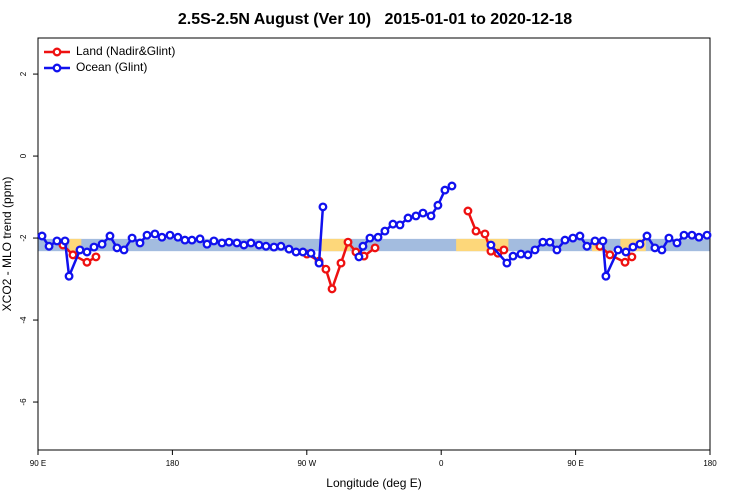  What do you see at coordinates (23, 73) in the screenshot?
I see `y-tick-label: 2` at bounding box center [23, 73].